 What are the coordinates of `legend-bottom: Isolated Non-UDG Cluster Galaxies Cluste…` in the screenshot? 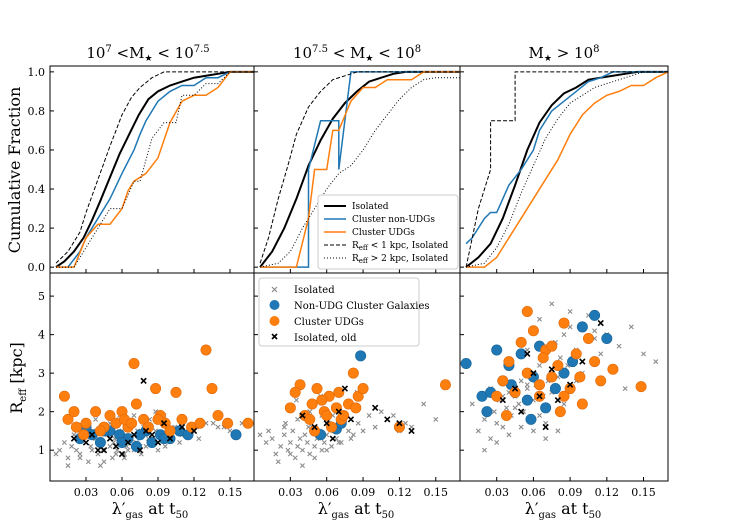 It's located at (344, 312).